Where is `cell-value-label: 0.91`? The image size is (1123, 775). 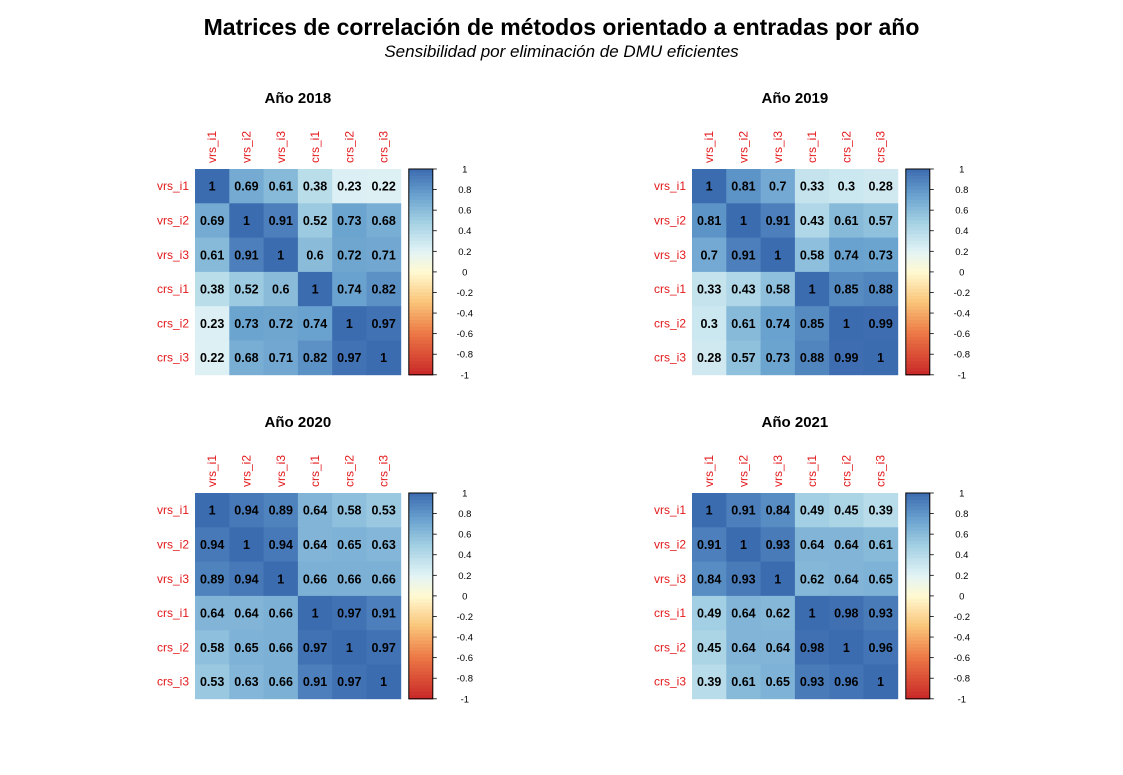 cell-value-label: 0.91 is located at coordinates (743, 255).